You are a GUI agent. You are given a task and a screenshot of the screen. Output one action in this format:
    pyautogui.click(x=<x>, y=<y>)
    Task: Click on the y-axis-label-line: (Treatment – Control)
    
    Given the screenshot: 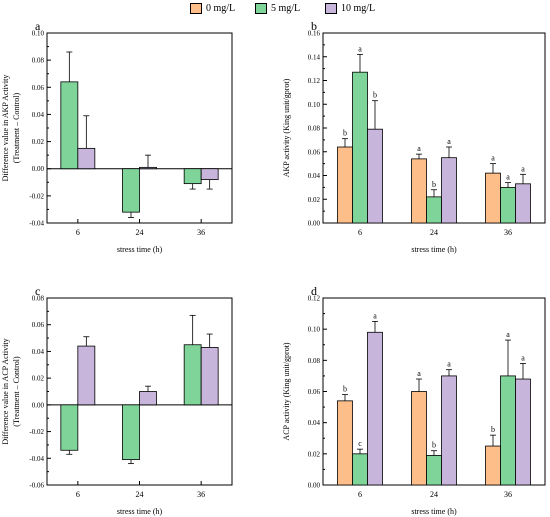 What is the action you would take?
    pyautogui.click(x=16, y=391)
    